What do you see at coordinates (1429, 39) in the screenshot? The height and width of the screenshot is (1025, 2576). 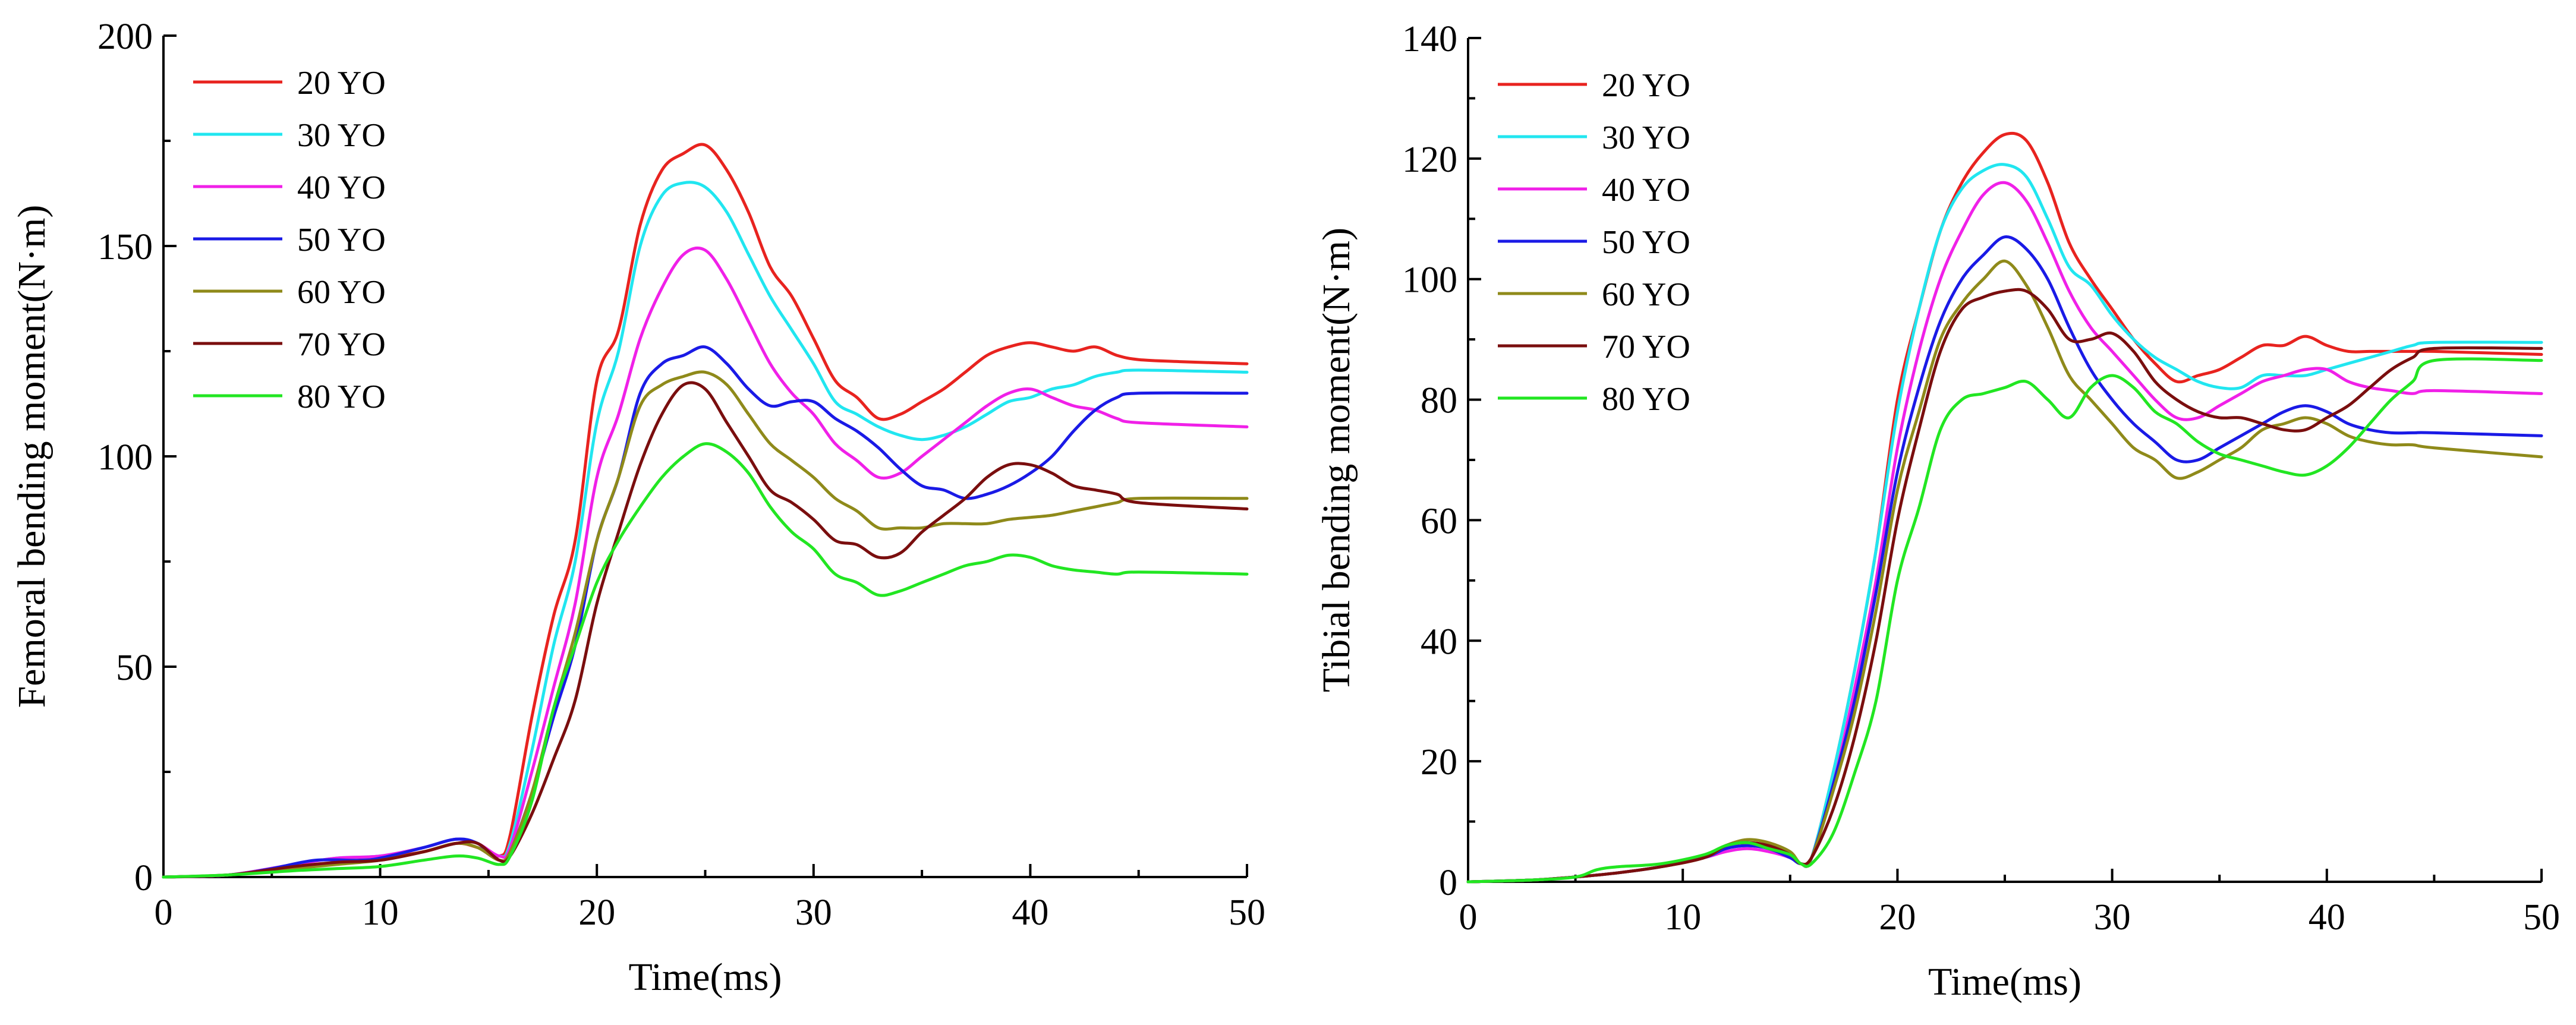 I see `y-tick-label: 140` at bounding box center [1429, 39].